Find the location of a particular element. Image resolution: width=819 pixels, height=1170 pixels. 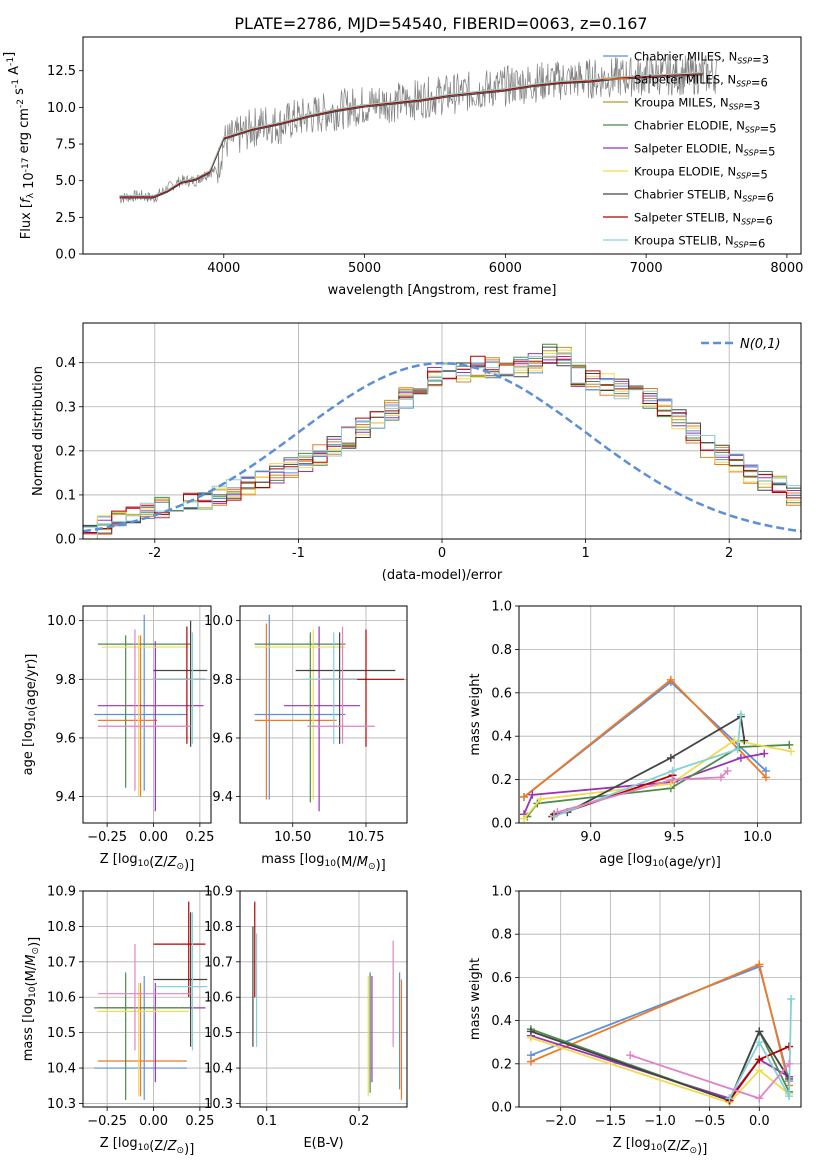

gaussian-curve is located at coordinates (442, 447).